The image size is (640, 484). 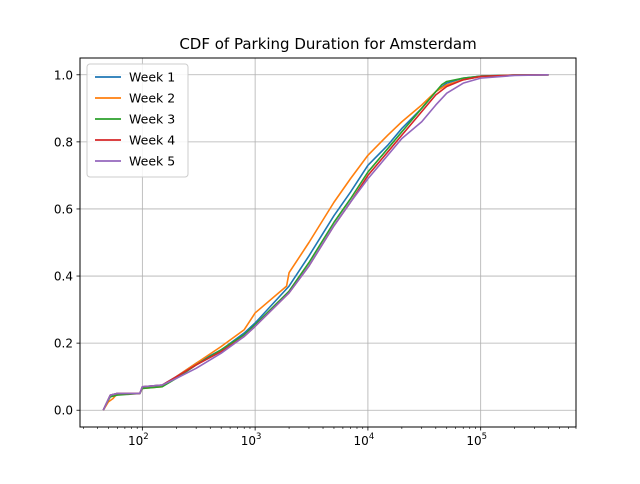 What do you see at coordinates (327, 44) in the screenshot?
I see `chart-title: CDF of Parking Duration for Amsterdam` at bounding box center [327, 44].